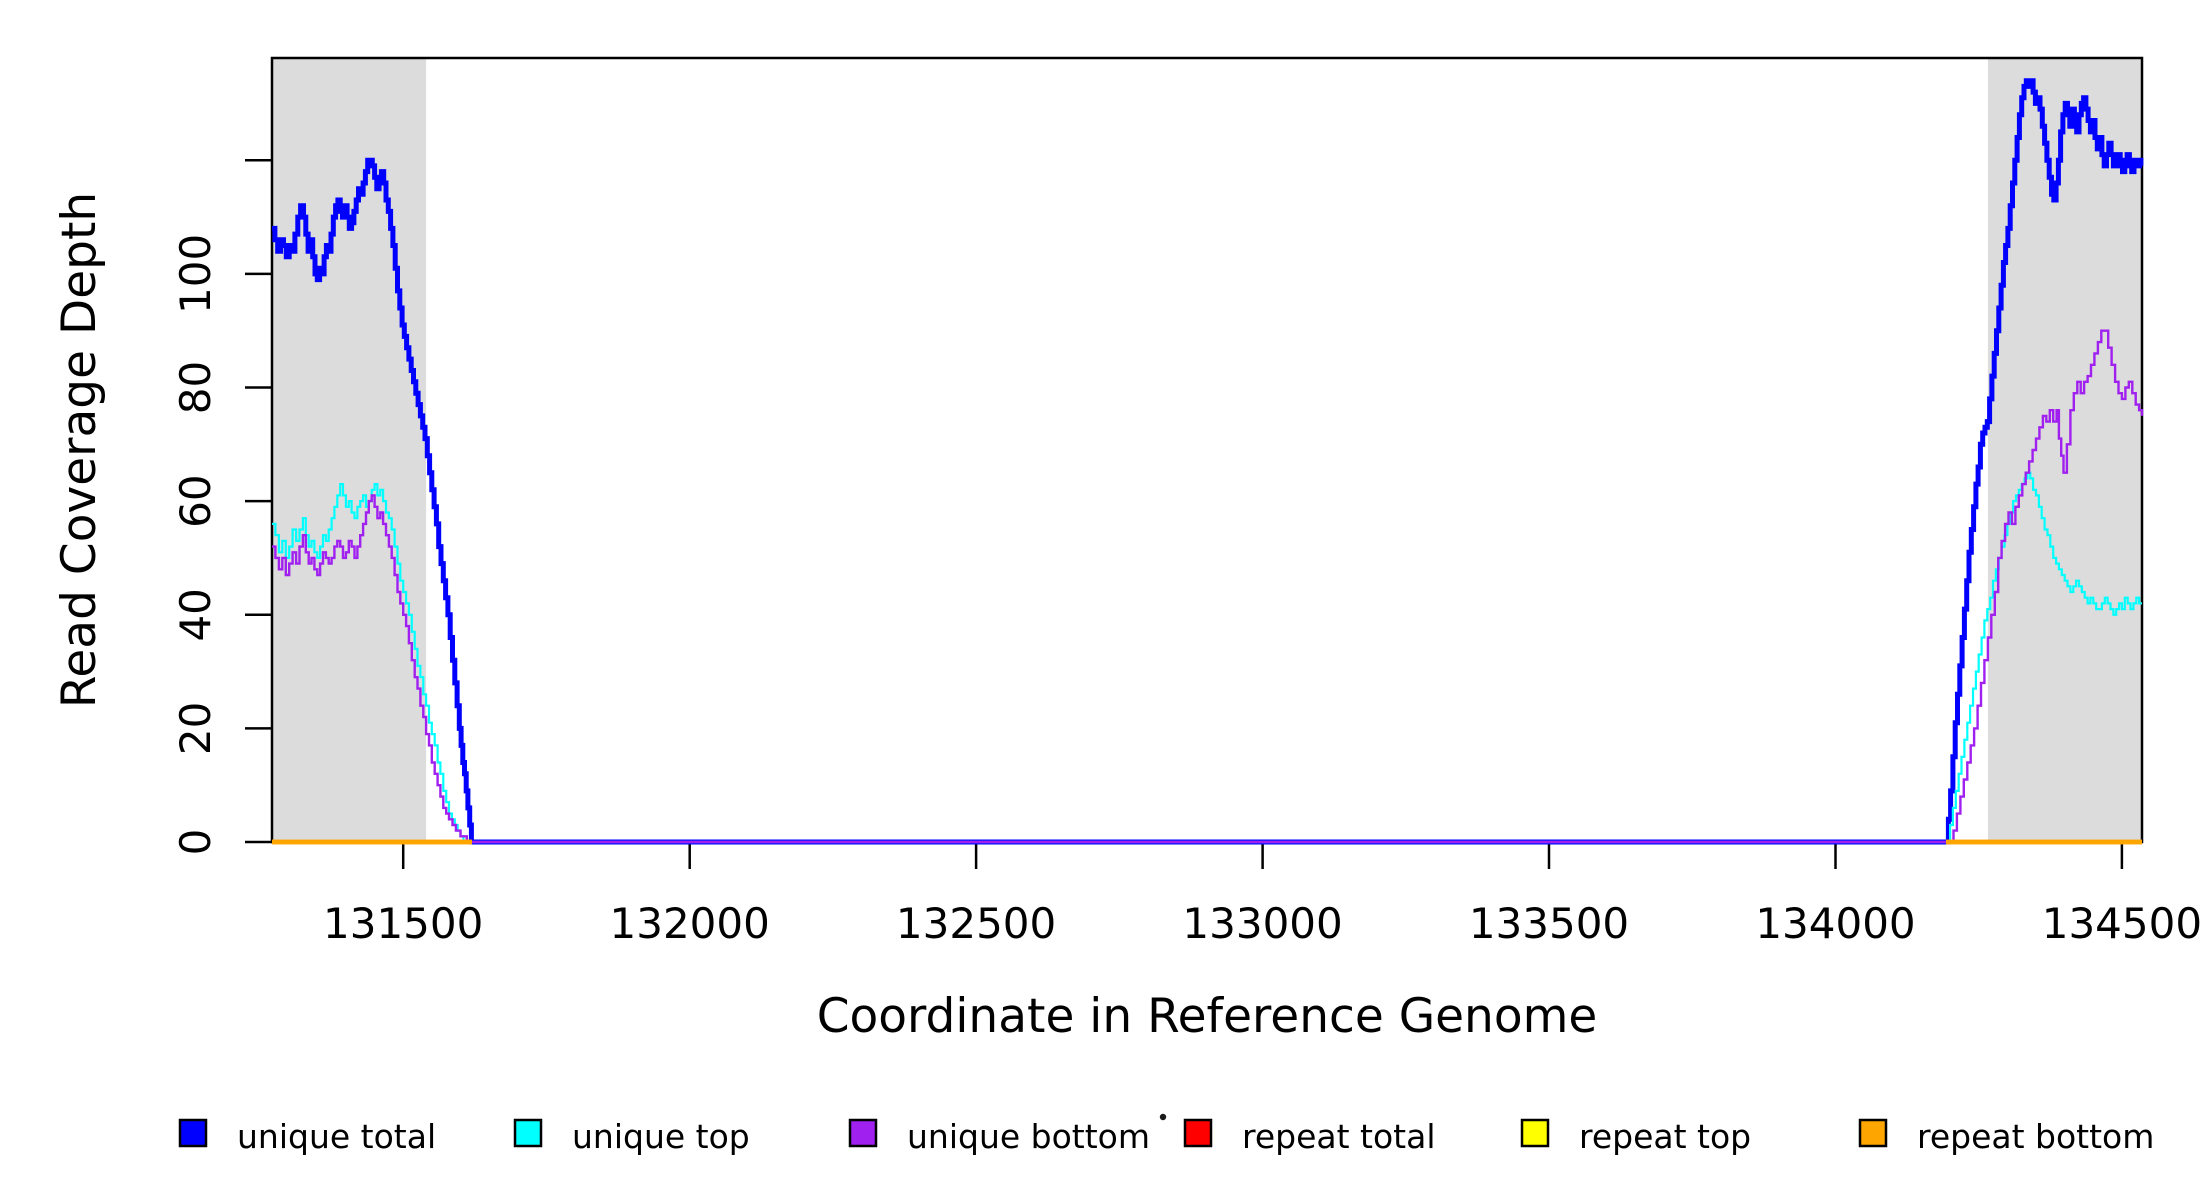  Describe the element at coordinates (403, 923) in the screenshot. I see `x-tick-label: 131500` at that location.